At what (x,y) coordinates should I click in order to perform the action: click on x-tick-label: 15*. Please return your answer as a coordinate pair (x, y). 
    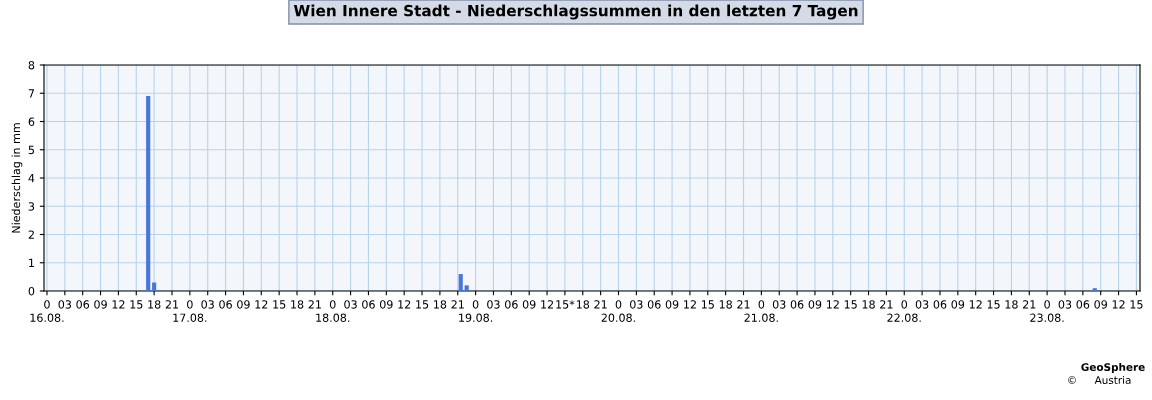
    Looking at the image, I should click on (565, 304).